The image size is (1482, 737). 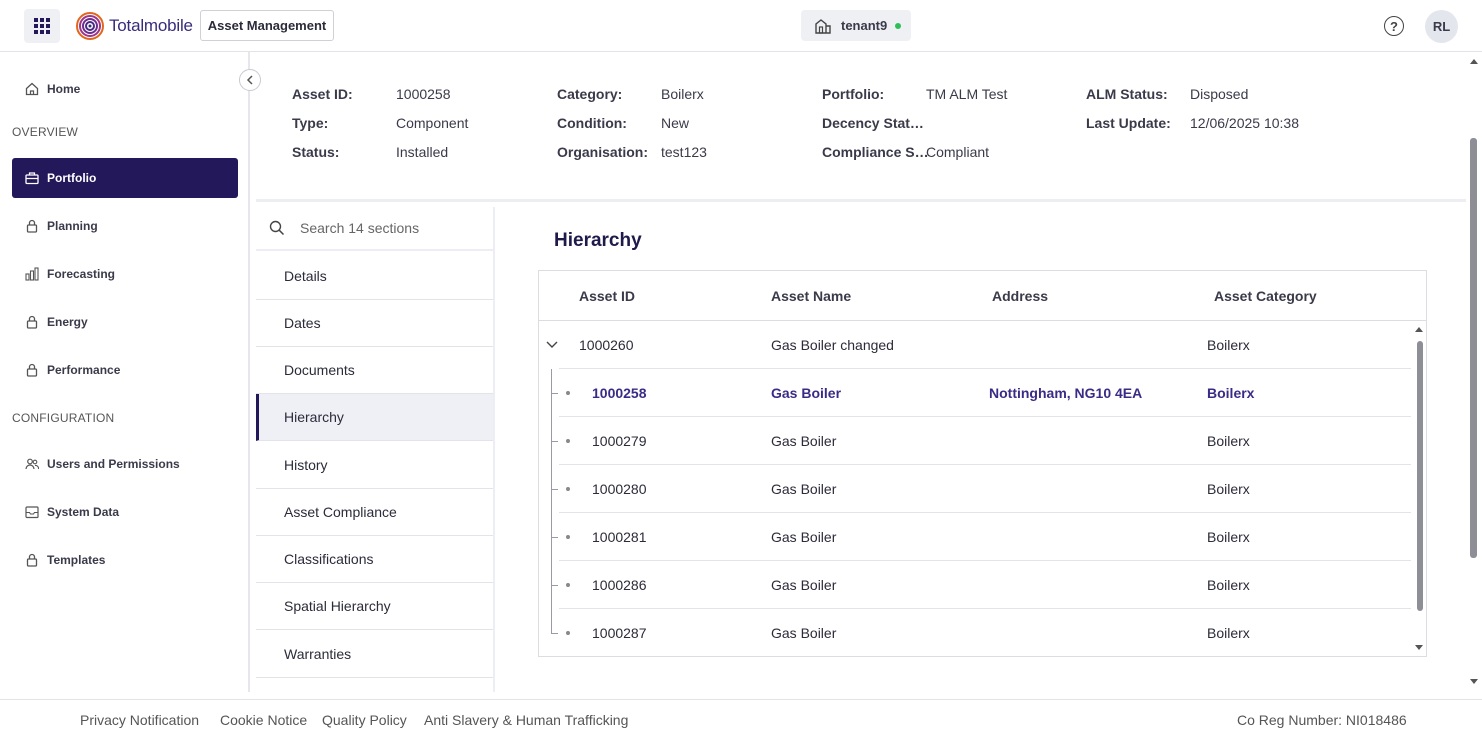 I want to click on scroll-down-icon, so click(x=1419, y=647).